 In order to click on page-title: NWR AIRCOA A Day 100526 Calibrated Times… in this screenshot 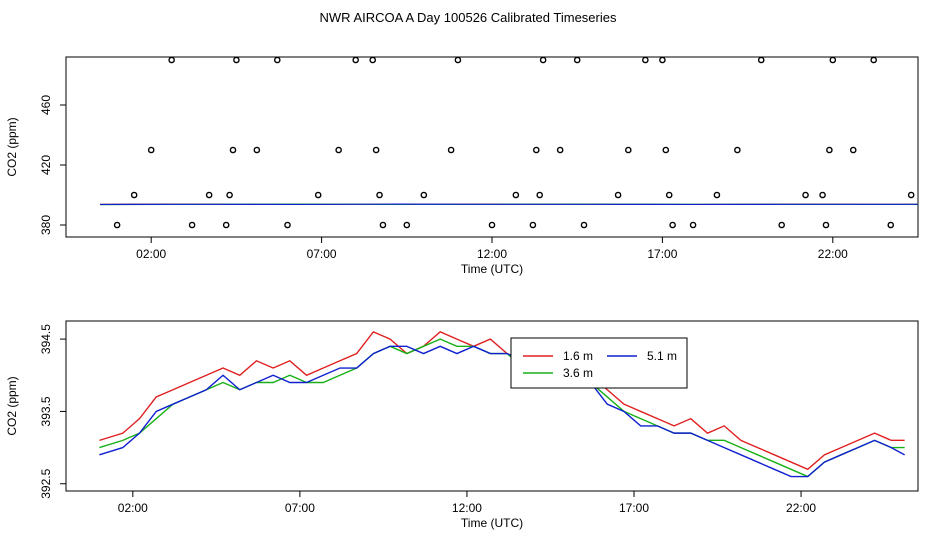, I will do `click(468, 17)`.